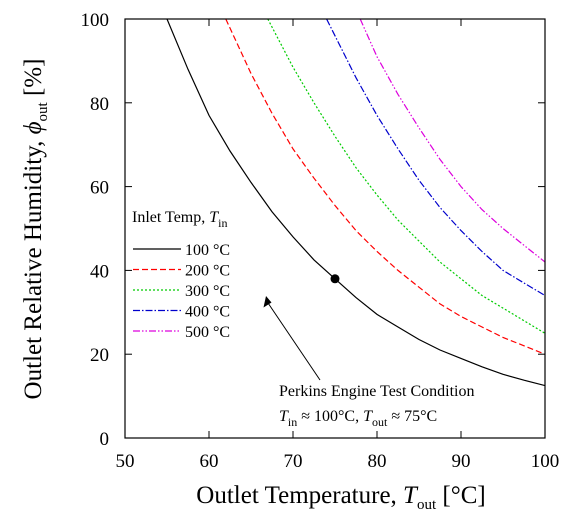 Image resolution: width=577 pixels, height=511 pixels. What do you see at coordinates (95, 20) in the screenshot?
I see `y-tick-label: 100` at bounding box center [95, 20].